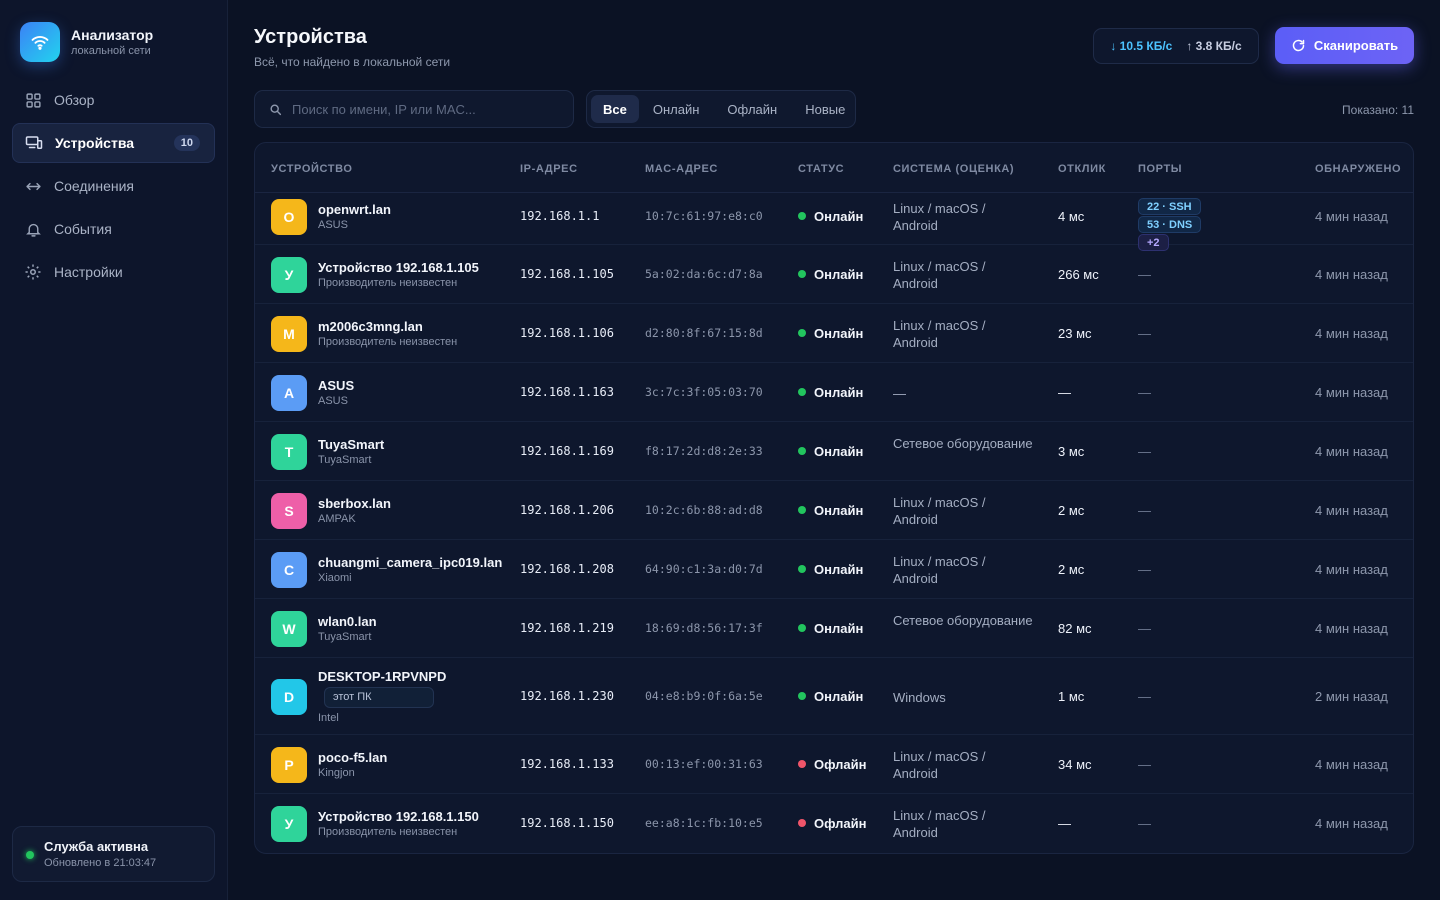  What do you see at coordinates (821, 169) in the screenshot?
I see `column-header: СТАТУС` at bounding box center [821, 169].